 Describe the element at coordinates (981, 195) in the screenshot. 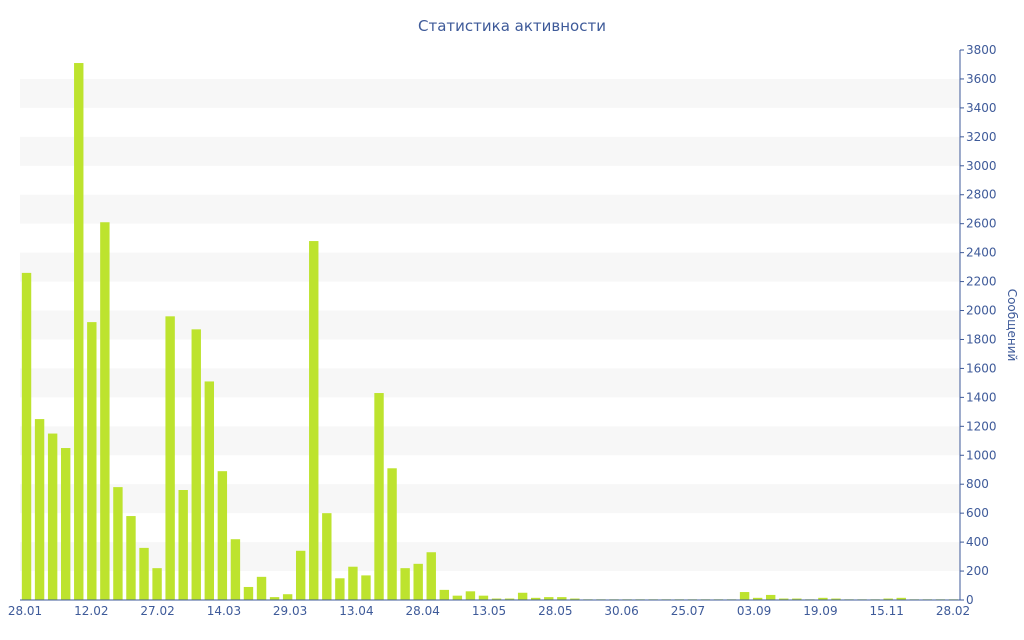

I see `y-tick-label: 2800` at that location.